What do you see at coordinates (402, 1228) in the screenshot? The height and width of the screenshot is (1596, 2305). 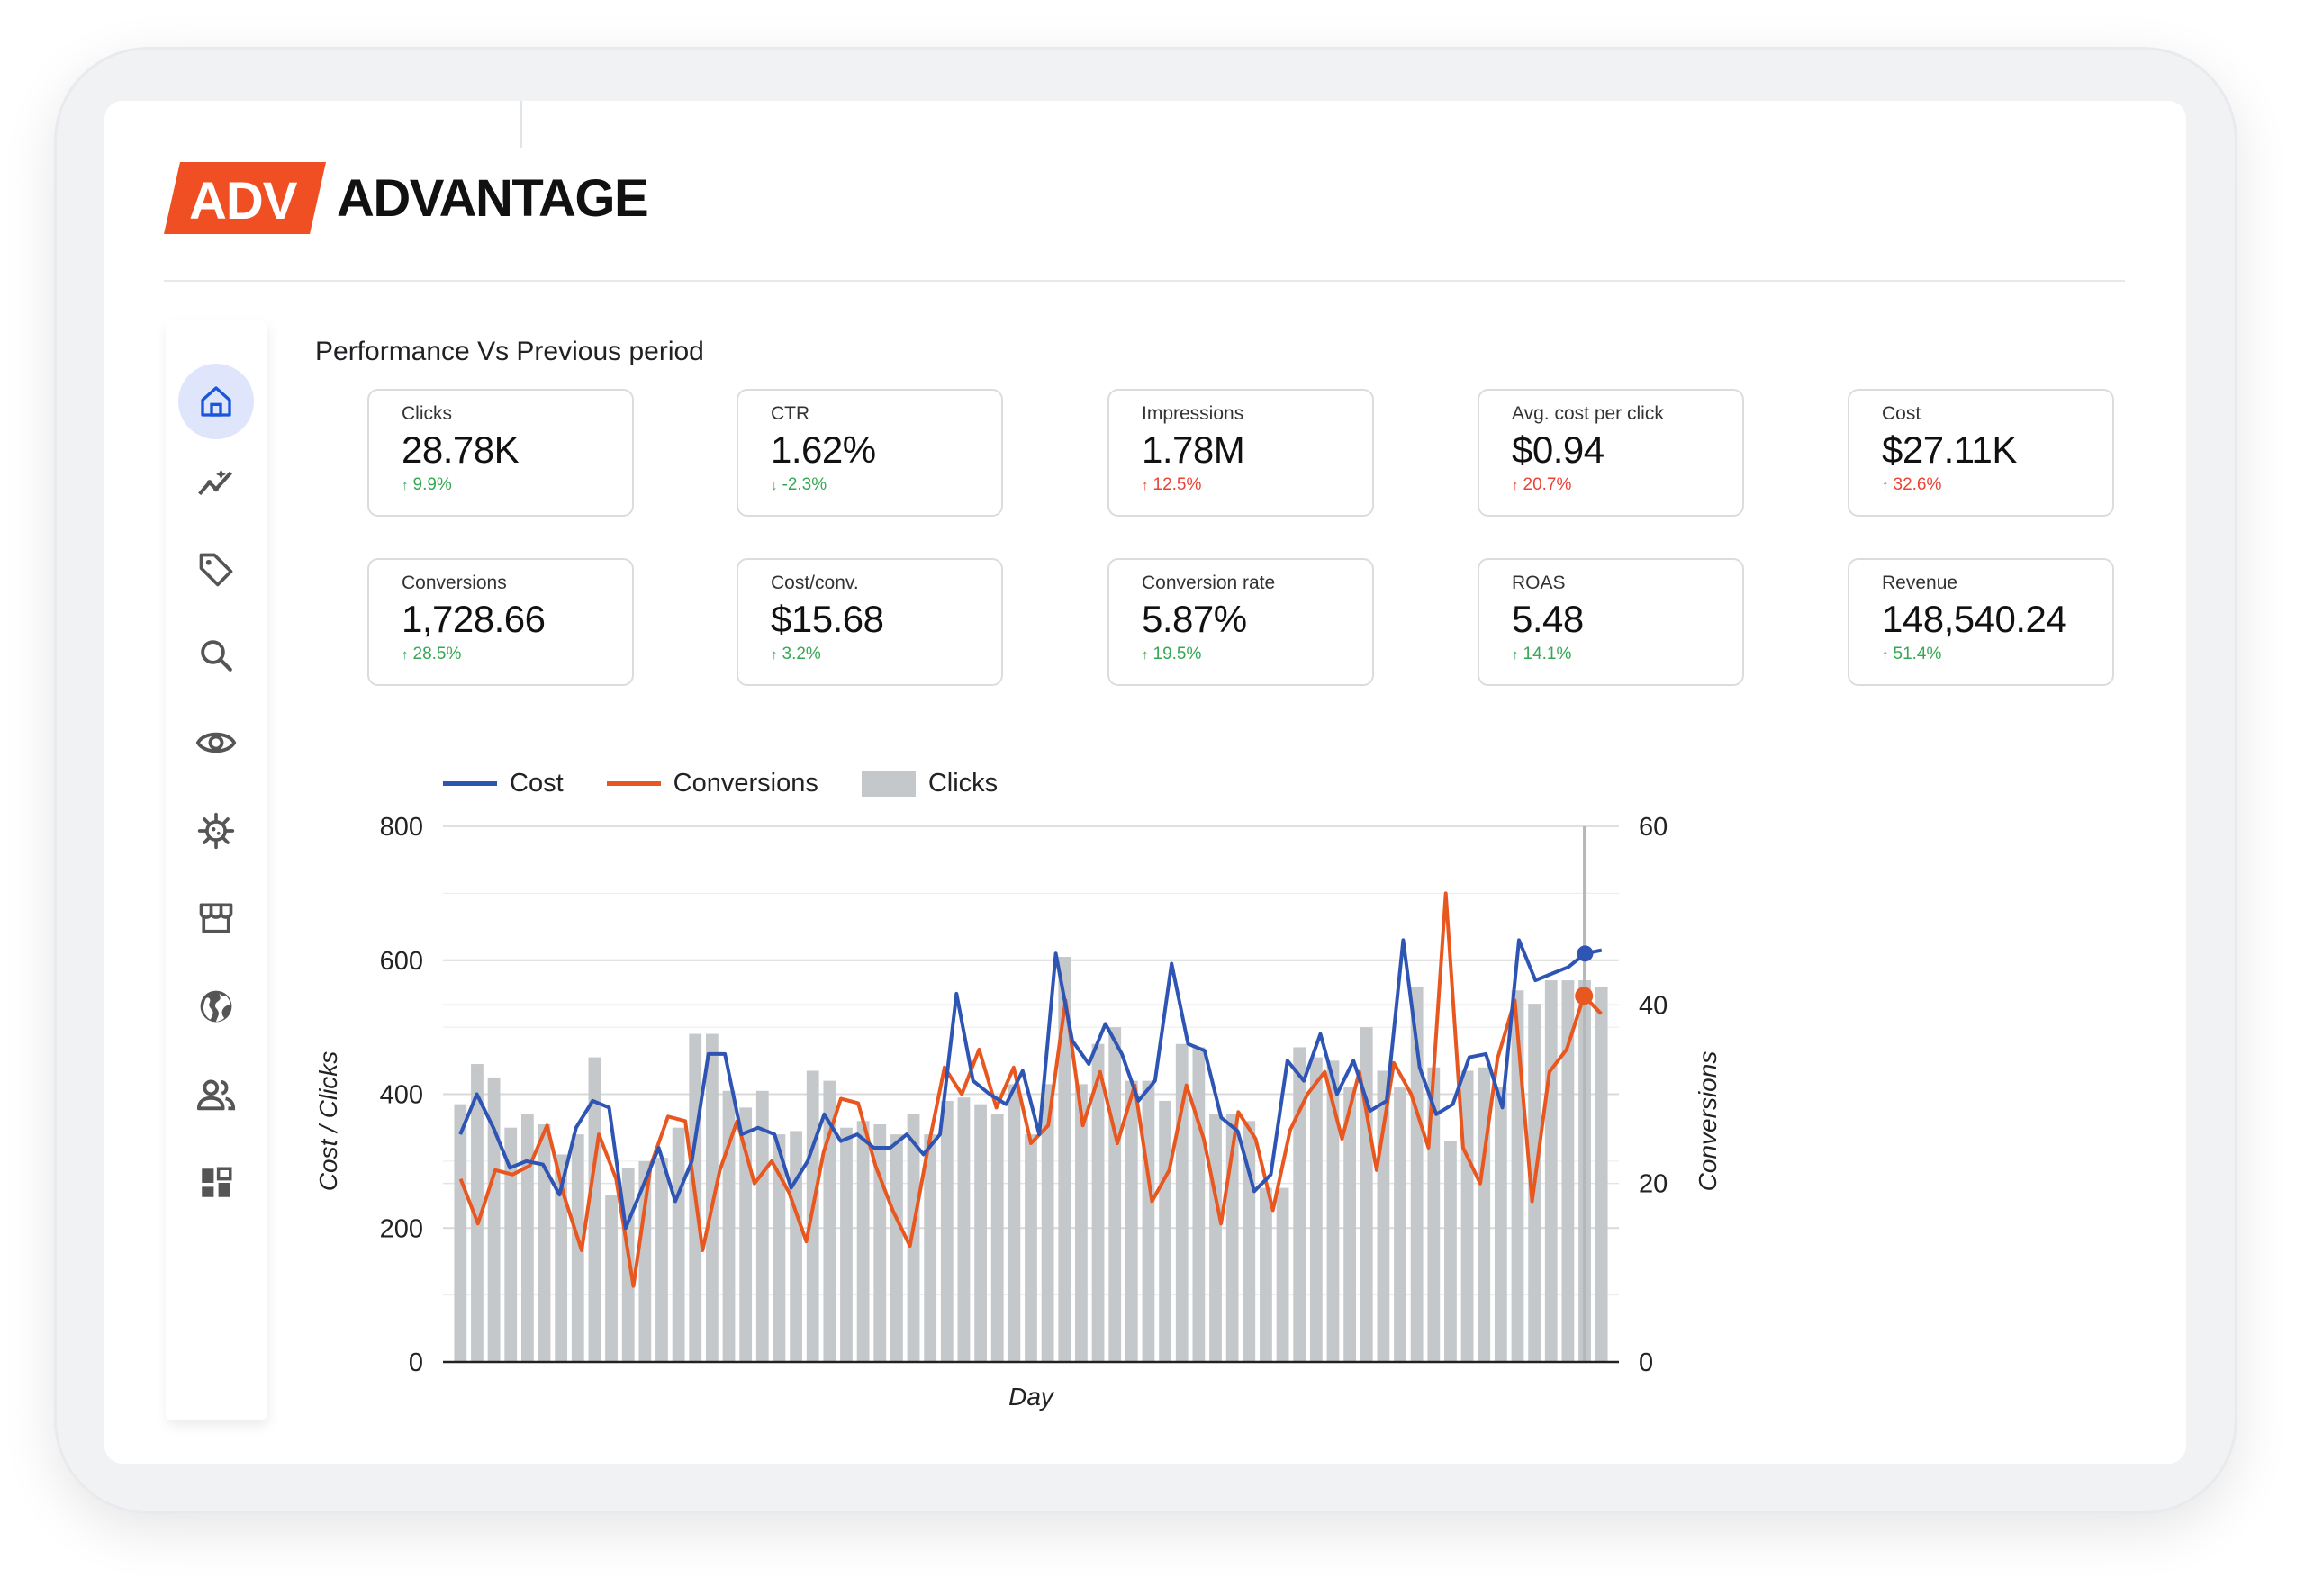 I see `y-tick-label: 200` at bounding box center [402, 1228].